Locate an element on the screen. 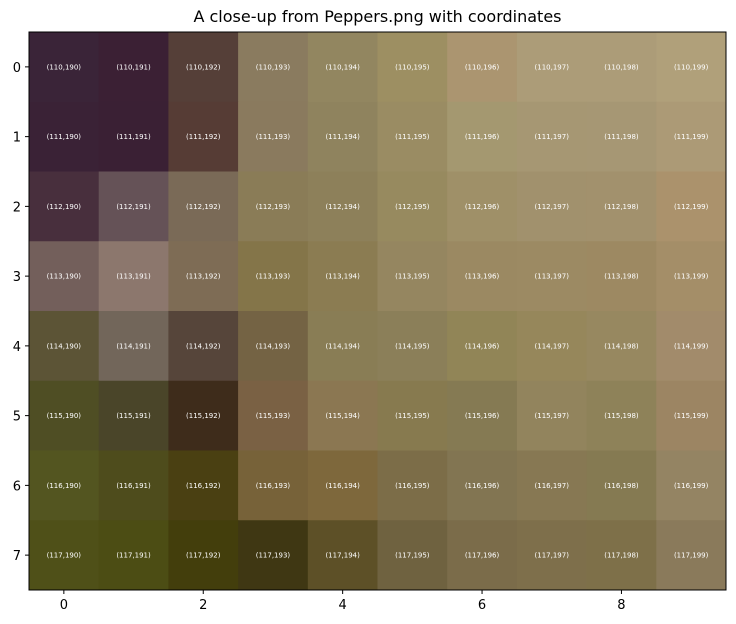  cell-label: (111,193) is located at coordinates (273, 137).